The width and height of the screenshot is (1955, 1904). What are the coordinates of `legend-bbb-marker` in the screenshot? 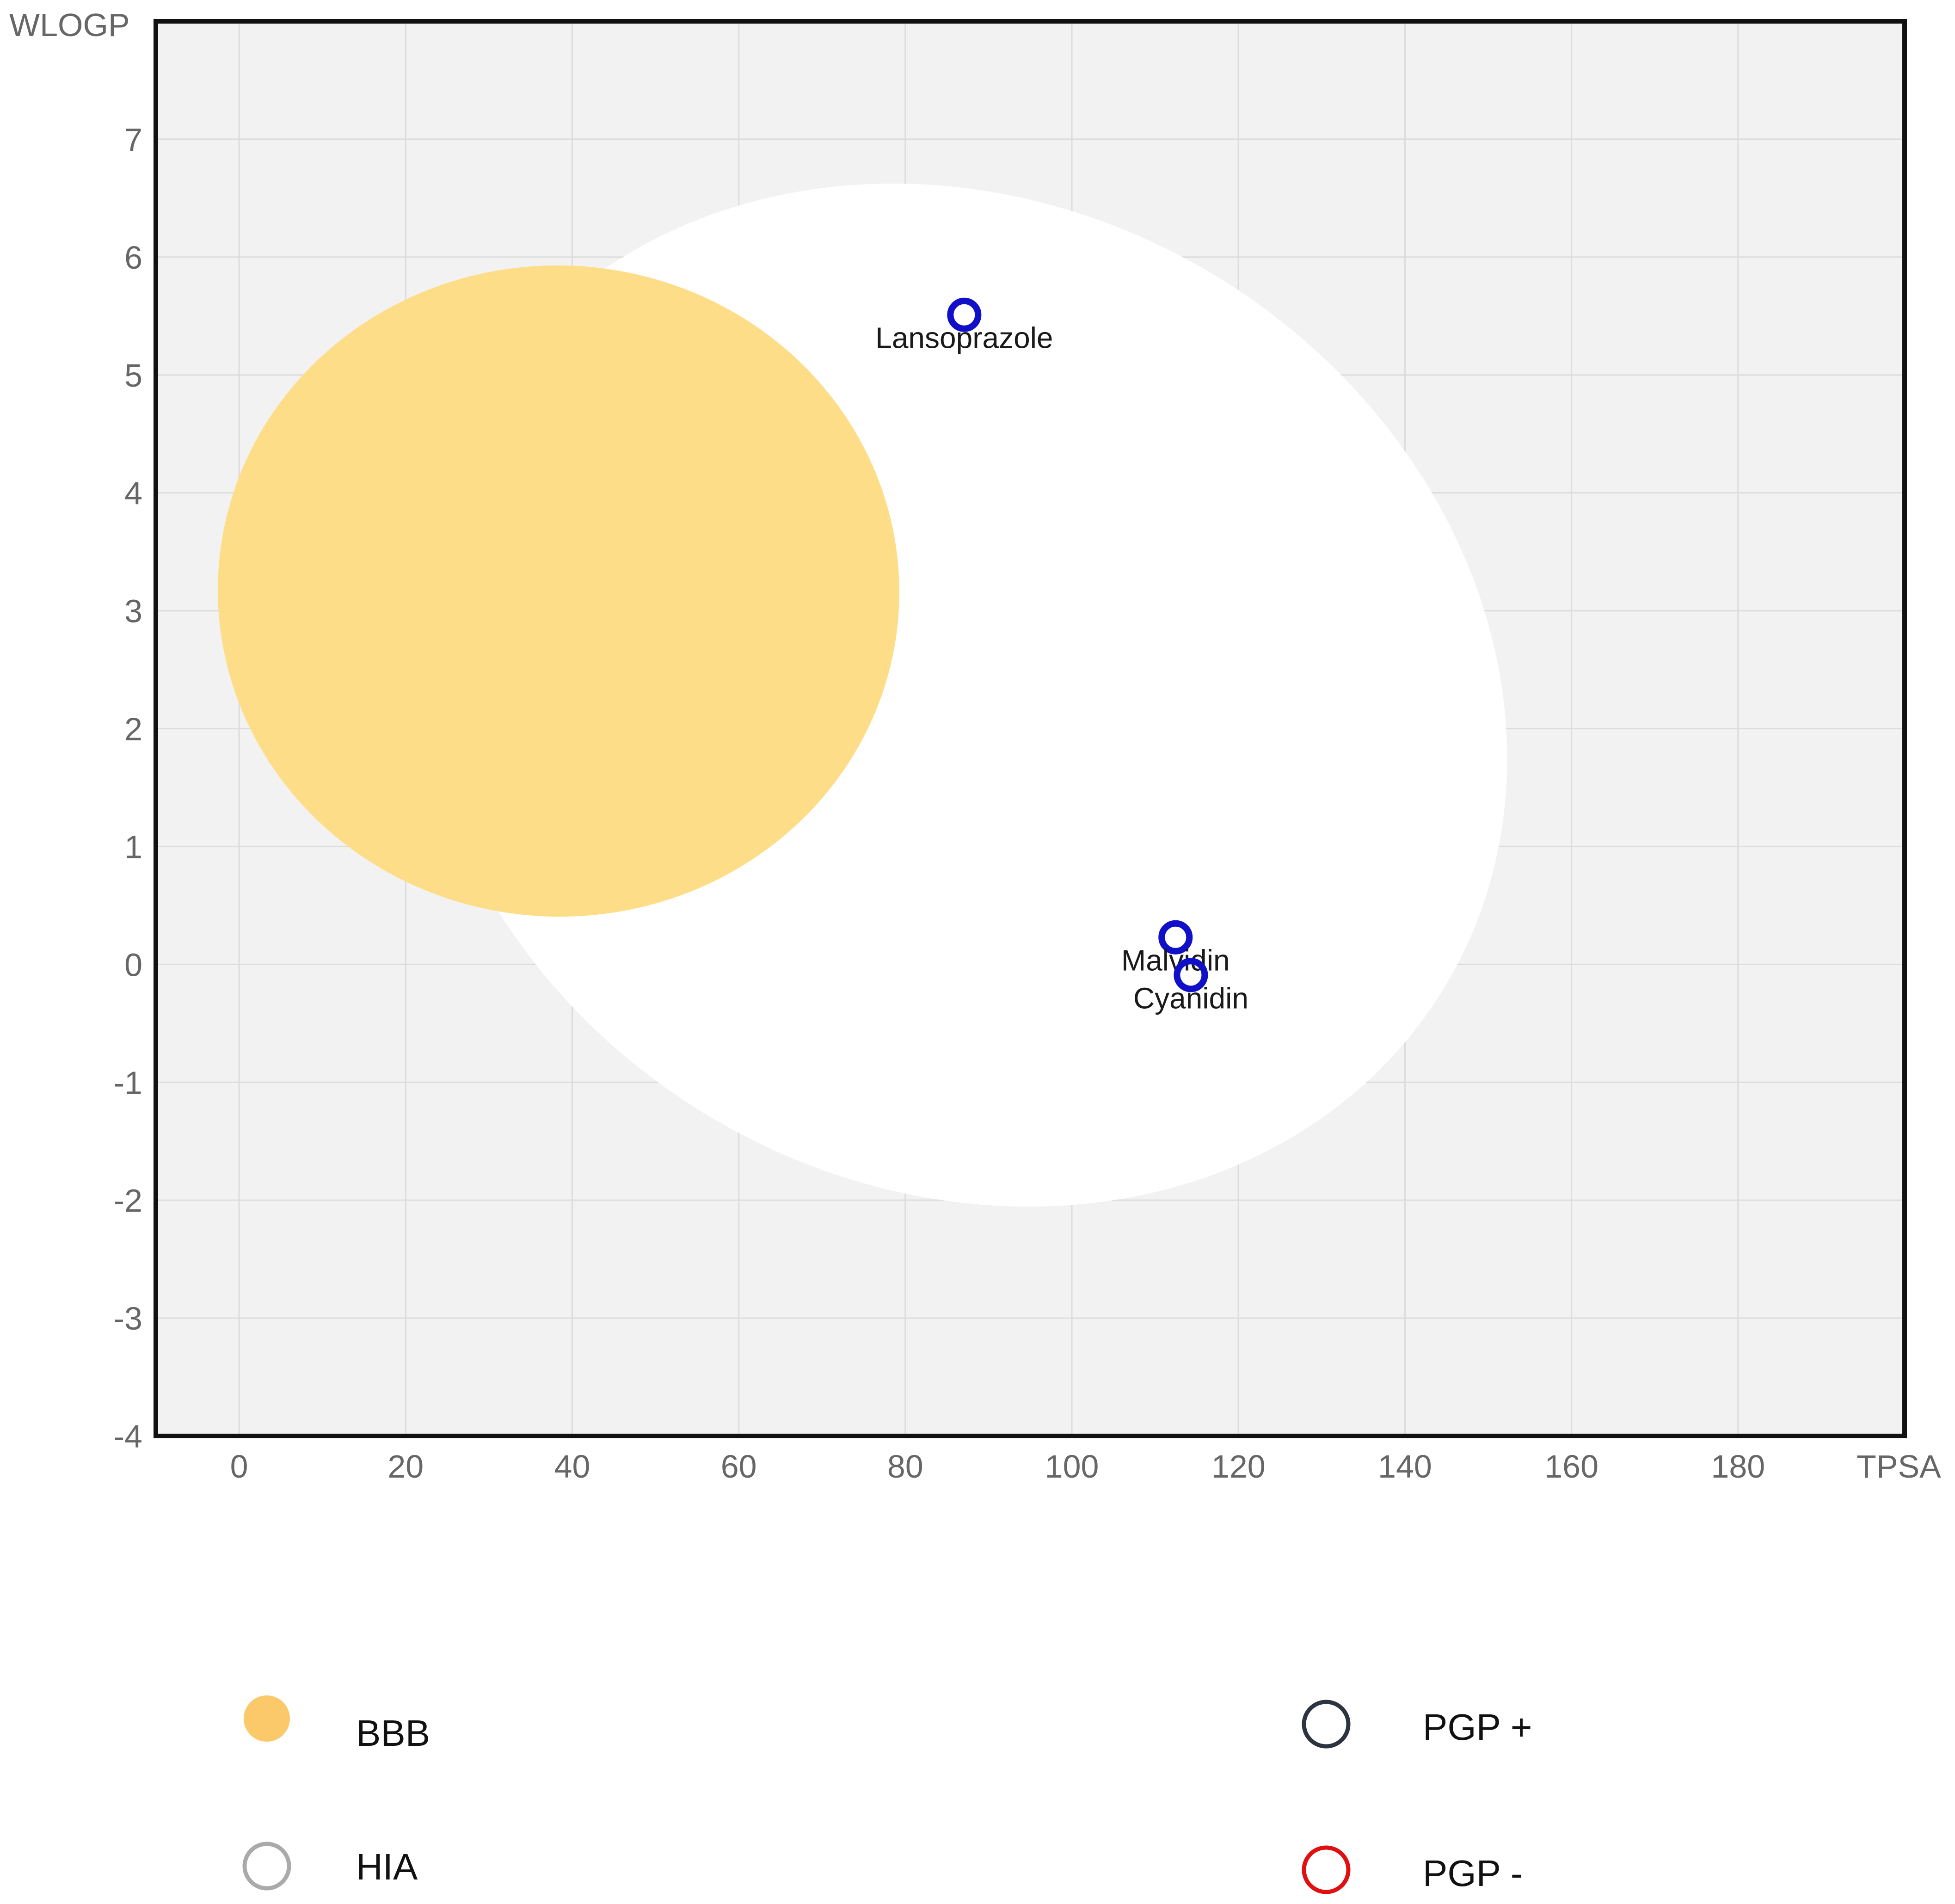 It's located at (267, 1718).